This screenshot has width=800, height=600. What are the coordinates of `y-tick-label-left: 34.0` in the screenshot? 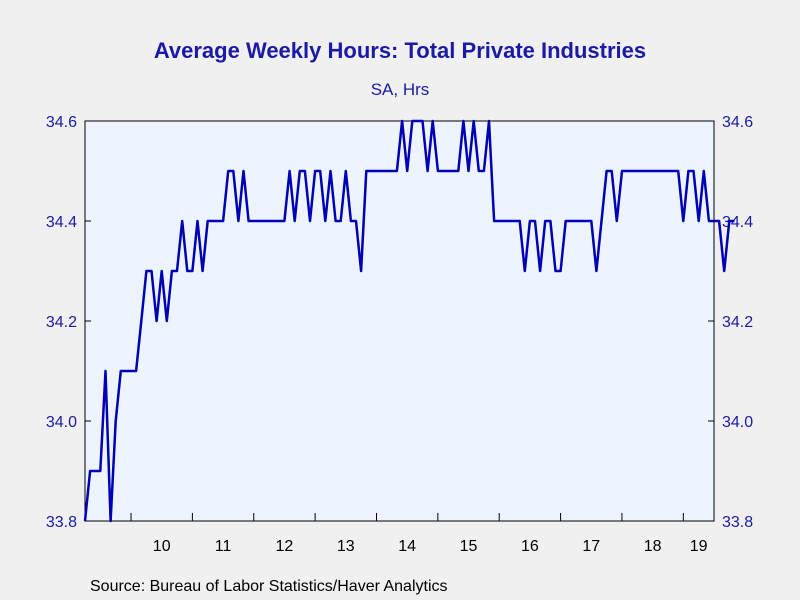 It's located at (61, 422).